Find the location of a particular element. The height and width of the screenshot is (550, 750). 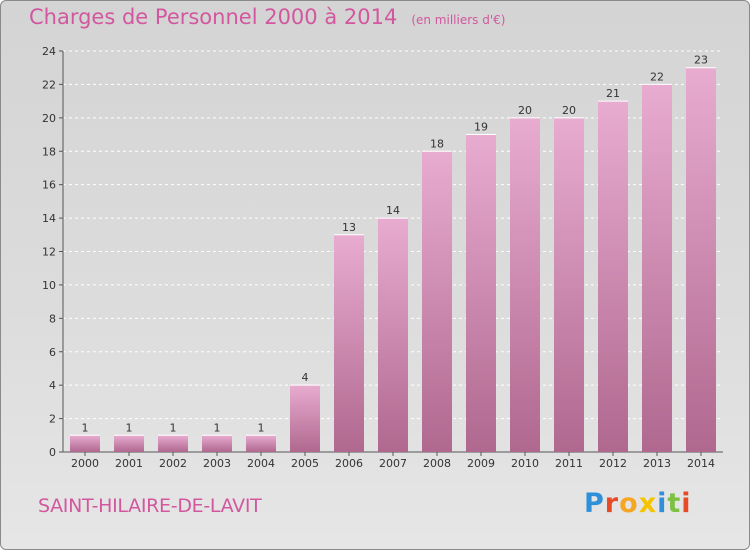

x-tick-label: 2009 is located at coordinates (481, 463).